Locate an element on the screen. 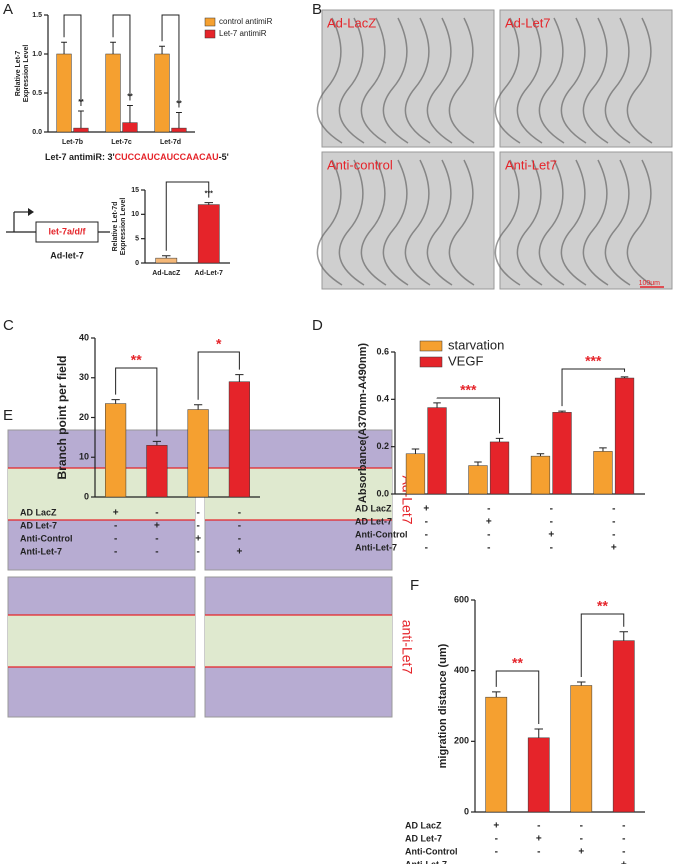 This screenshot has width=675, height=864. sequence-text: Let-7 antimiR: 3'CUCCAUCAUCCAACAU-5' is located at coordinates (137, 157).